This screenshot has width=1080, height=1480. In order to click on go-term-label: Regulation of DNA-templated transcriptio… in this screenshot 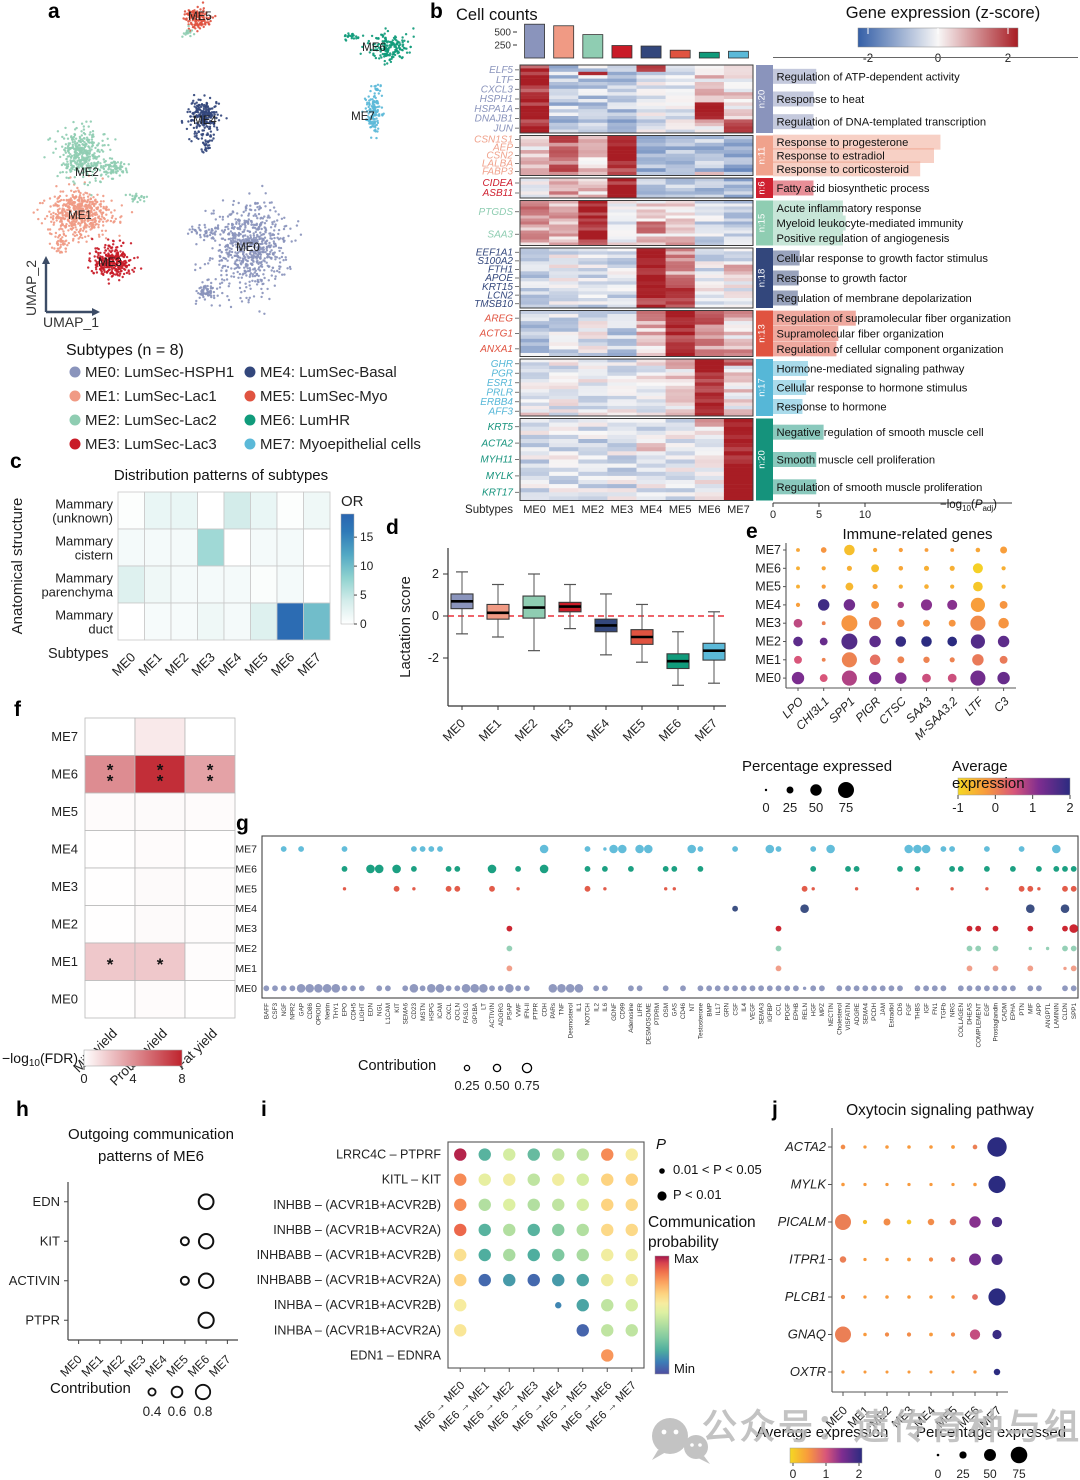, I will do `click(882, 123)`.